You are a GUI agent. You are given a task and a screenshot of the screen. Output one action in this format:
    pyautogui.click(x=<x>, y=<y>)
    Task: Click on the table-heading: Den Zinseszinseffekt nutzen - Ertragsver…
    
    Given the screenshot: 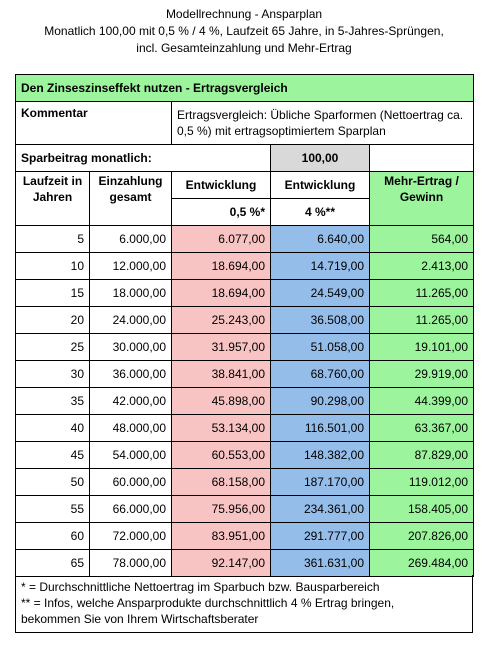 What is the action you would take?
    pyautogui.click(x=244, y=88)
    